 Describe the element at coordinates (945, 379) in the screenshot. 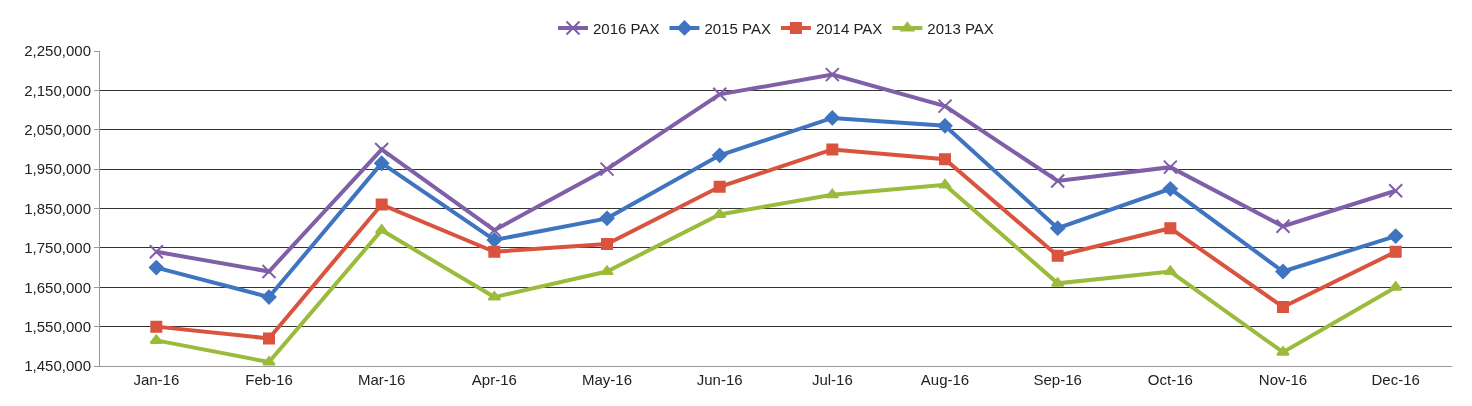

I see `x-tick-label: Aug-16` at that location.